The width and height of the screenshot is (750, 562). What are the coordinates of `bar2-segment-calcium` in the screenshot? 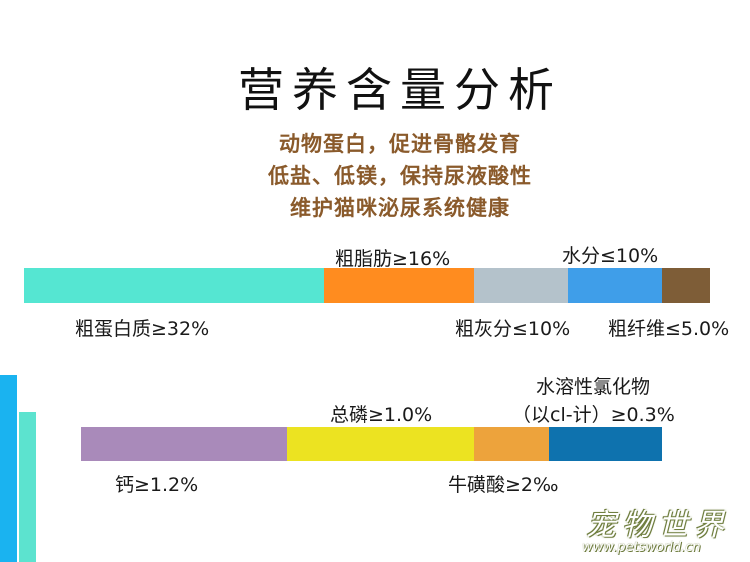 It's located at (184, 444).